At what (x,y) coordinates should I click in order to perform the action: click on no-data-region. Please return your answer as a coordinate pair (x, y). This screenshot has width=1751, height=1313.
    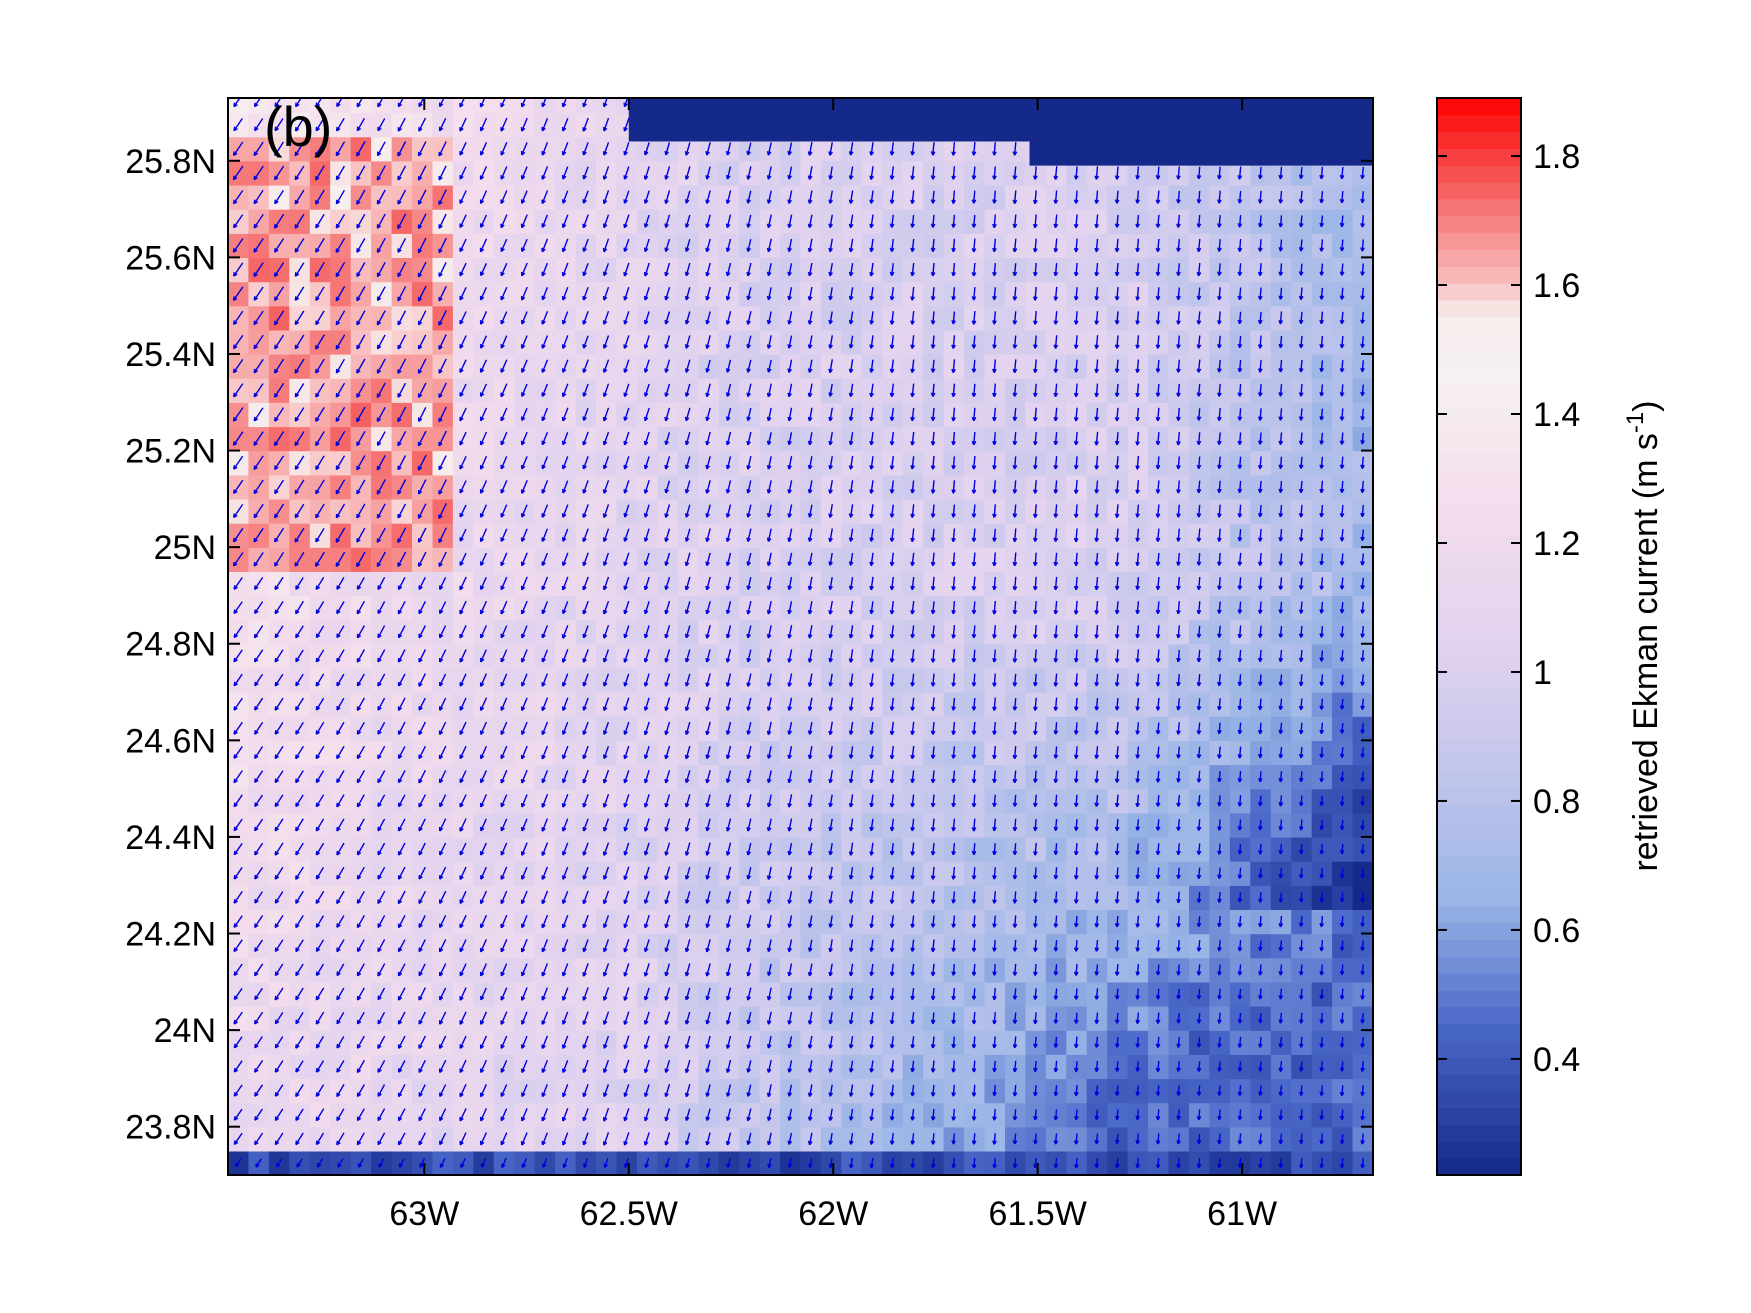
    Looking at the image, I should click on (829, 120).